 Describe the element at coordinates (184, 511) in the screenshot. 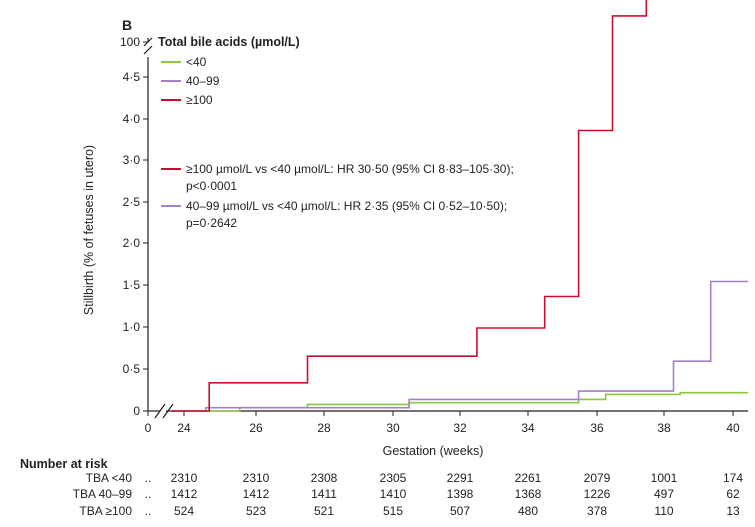

I see `risk-cell: 524` at that location.